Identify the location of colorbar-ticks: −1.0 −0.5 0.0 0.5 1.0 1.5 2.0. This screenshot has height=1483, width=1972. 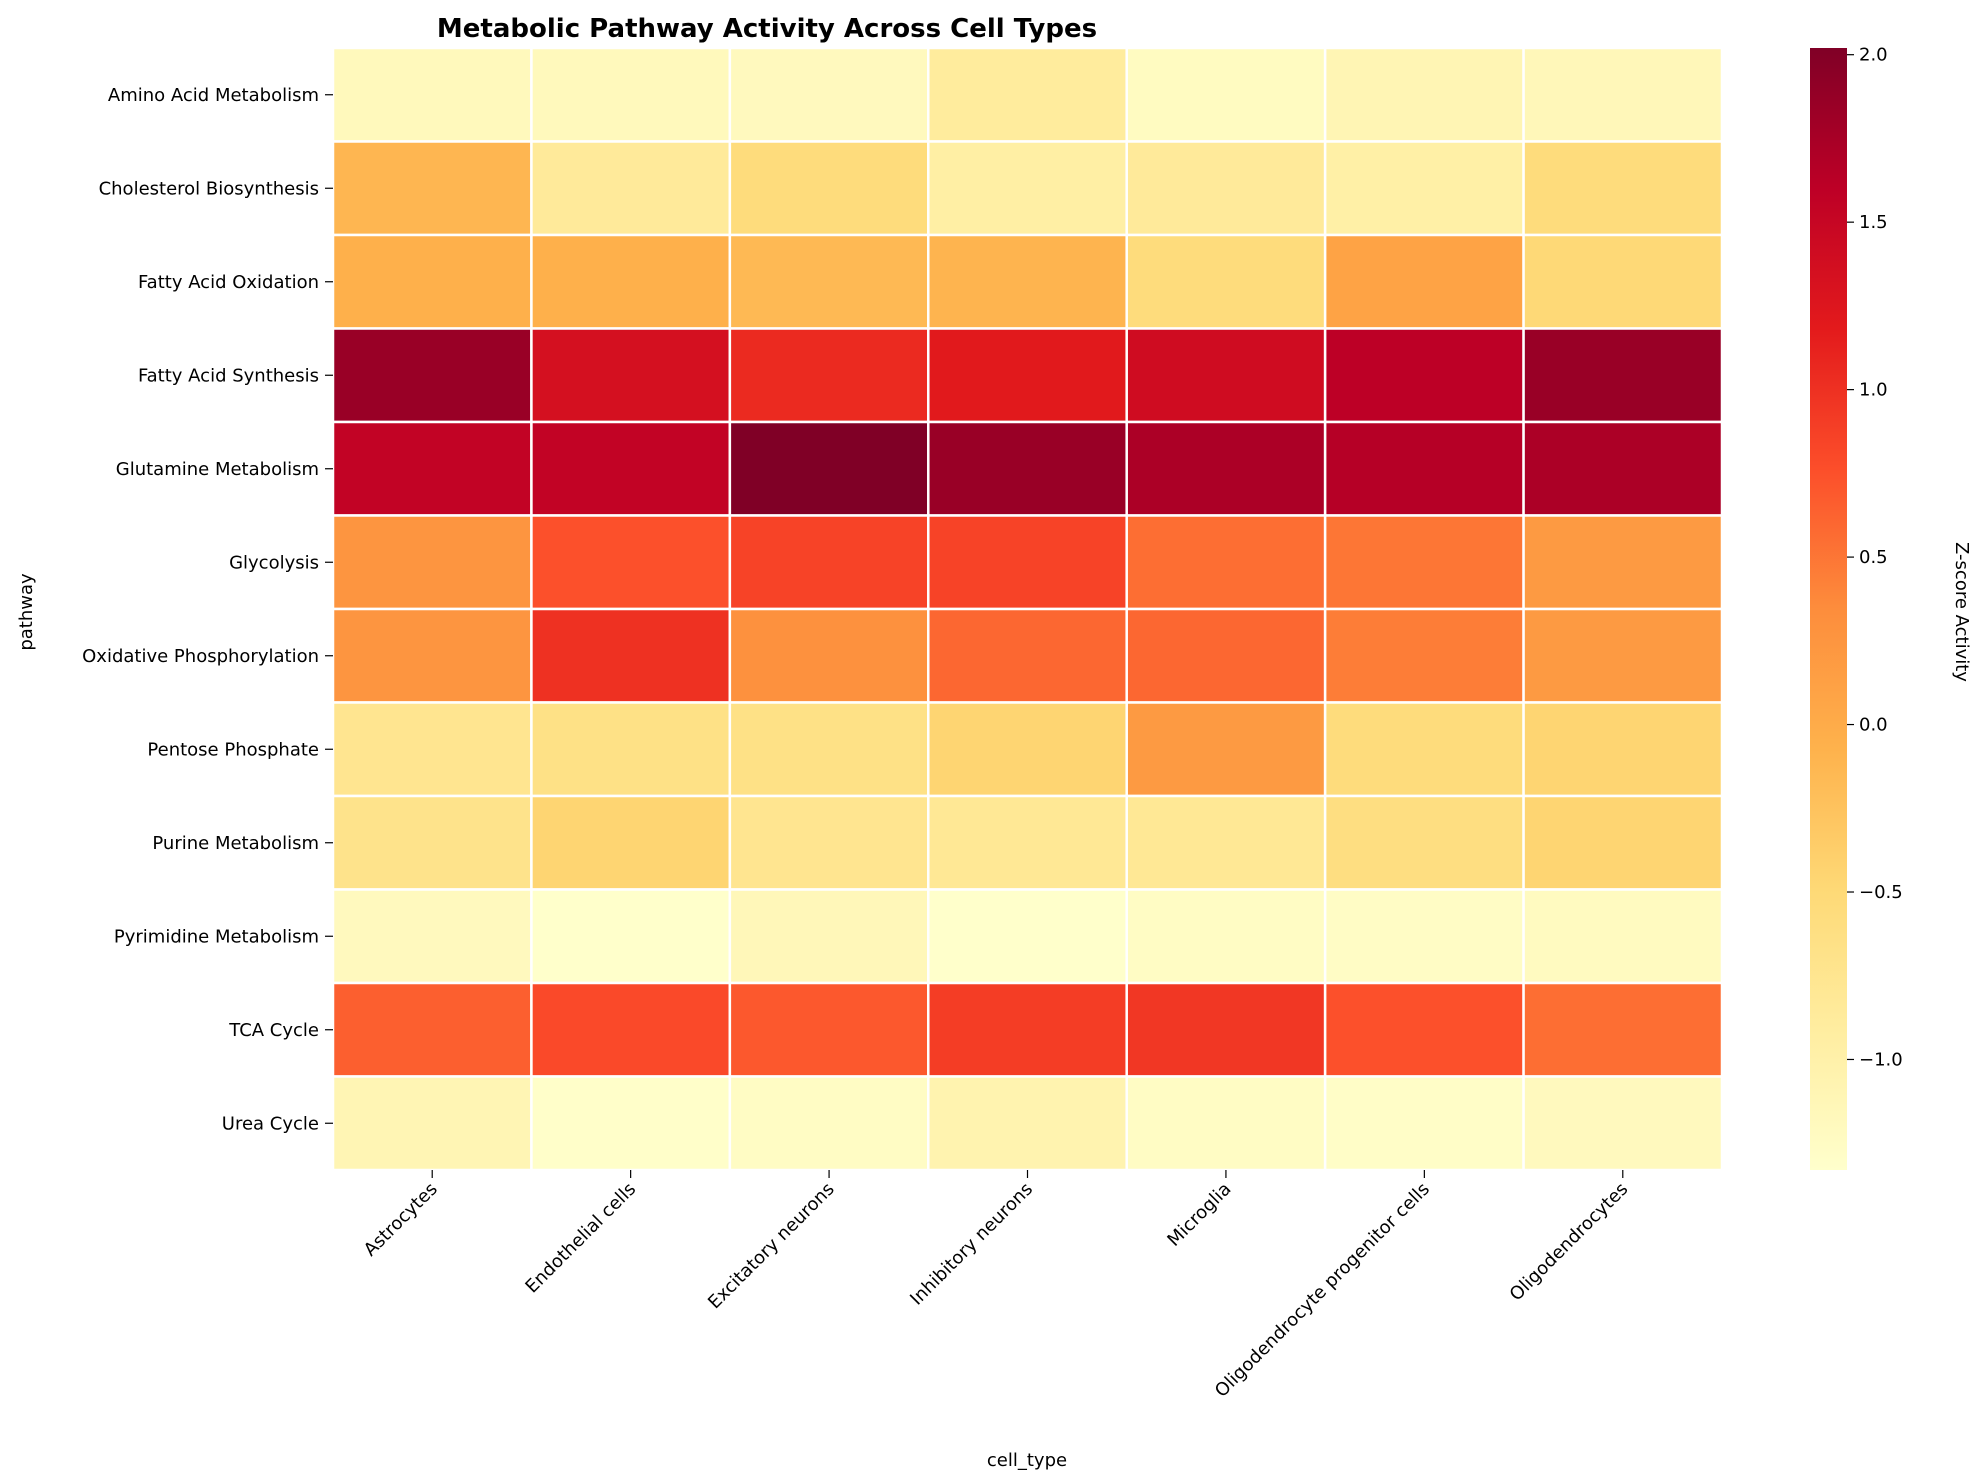
(1875, 557).